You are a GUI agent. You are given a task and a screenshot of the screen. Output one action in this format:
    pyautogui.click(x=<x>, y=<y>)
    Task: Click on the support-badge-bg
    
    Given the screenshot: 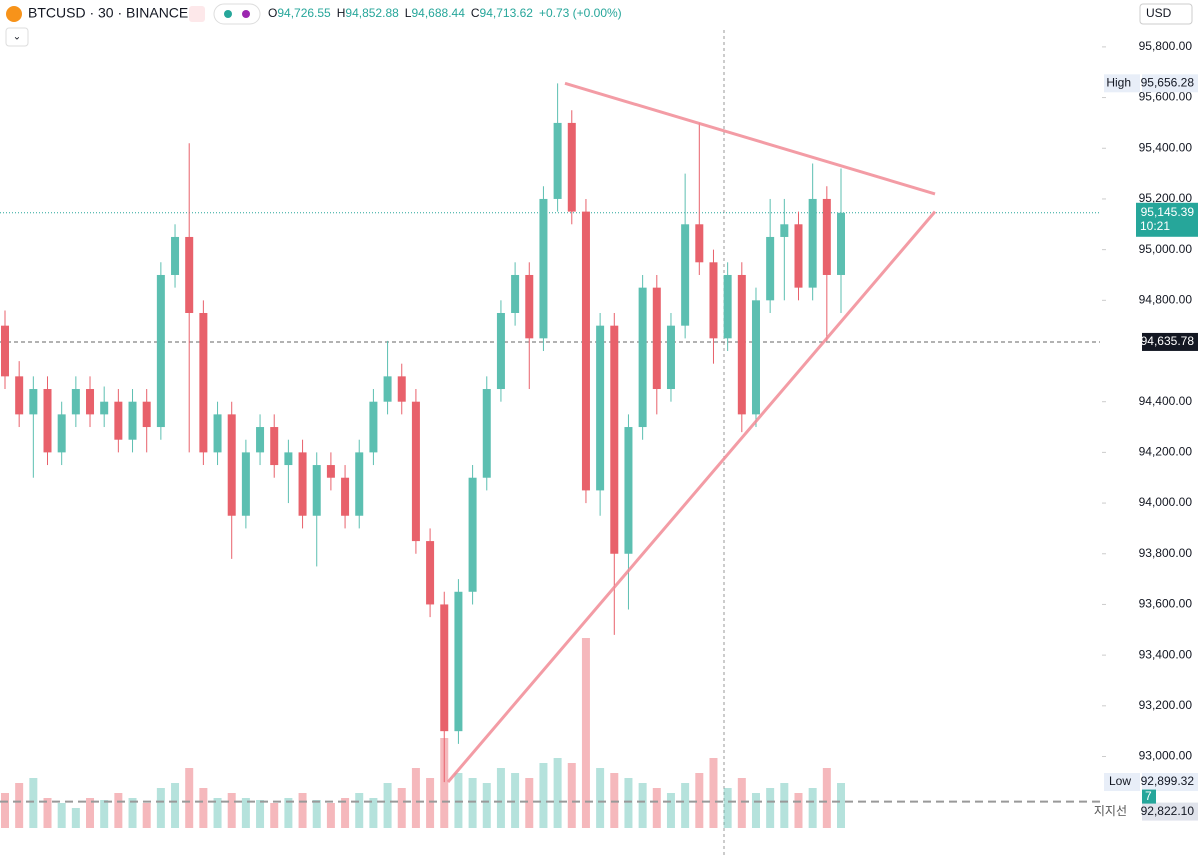 What is the action you would take?
    pyautogui.click(x=1170, y=811)
    